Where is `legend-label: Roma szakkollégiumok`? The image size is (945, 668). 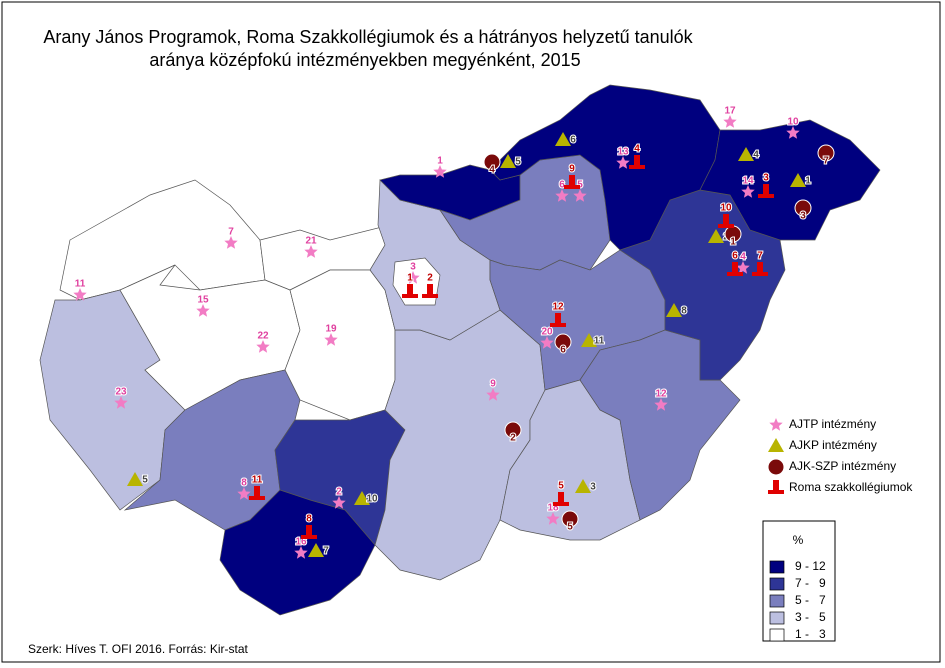 legend-label: Roma szakkollégiumok is located at coordinates (851, 487).